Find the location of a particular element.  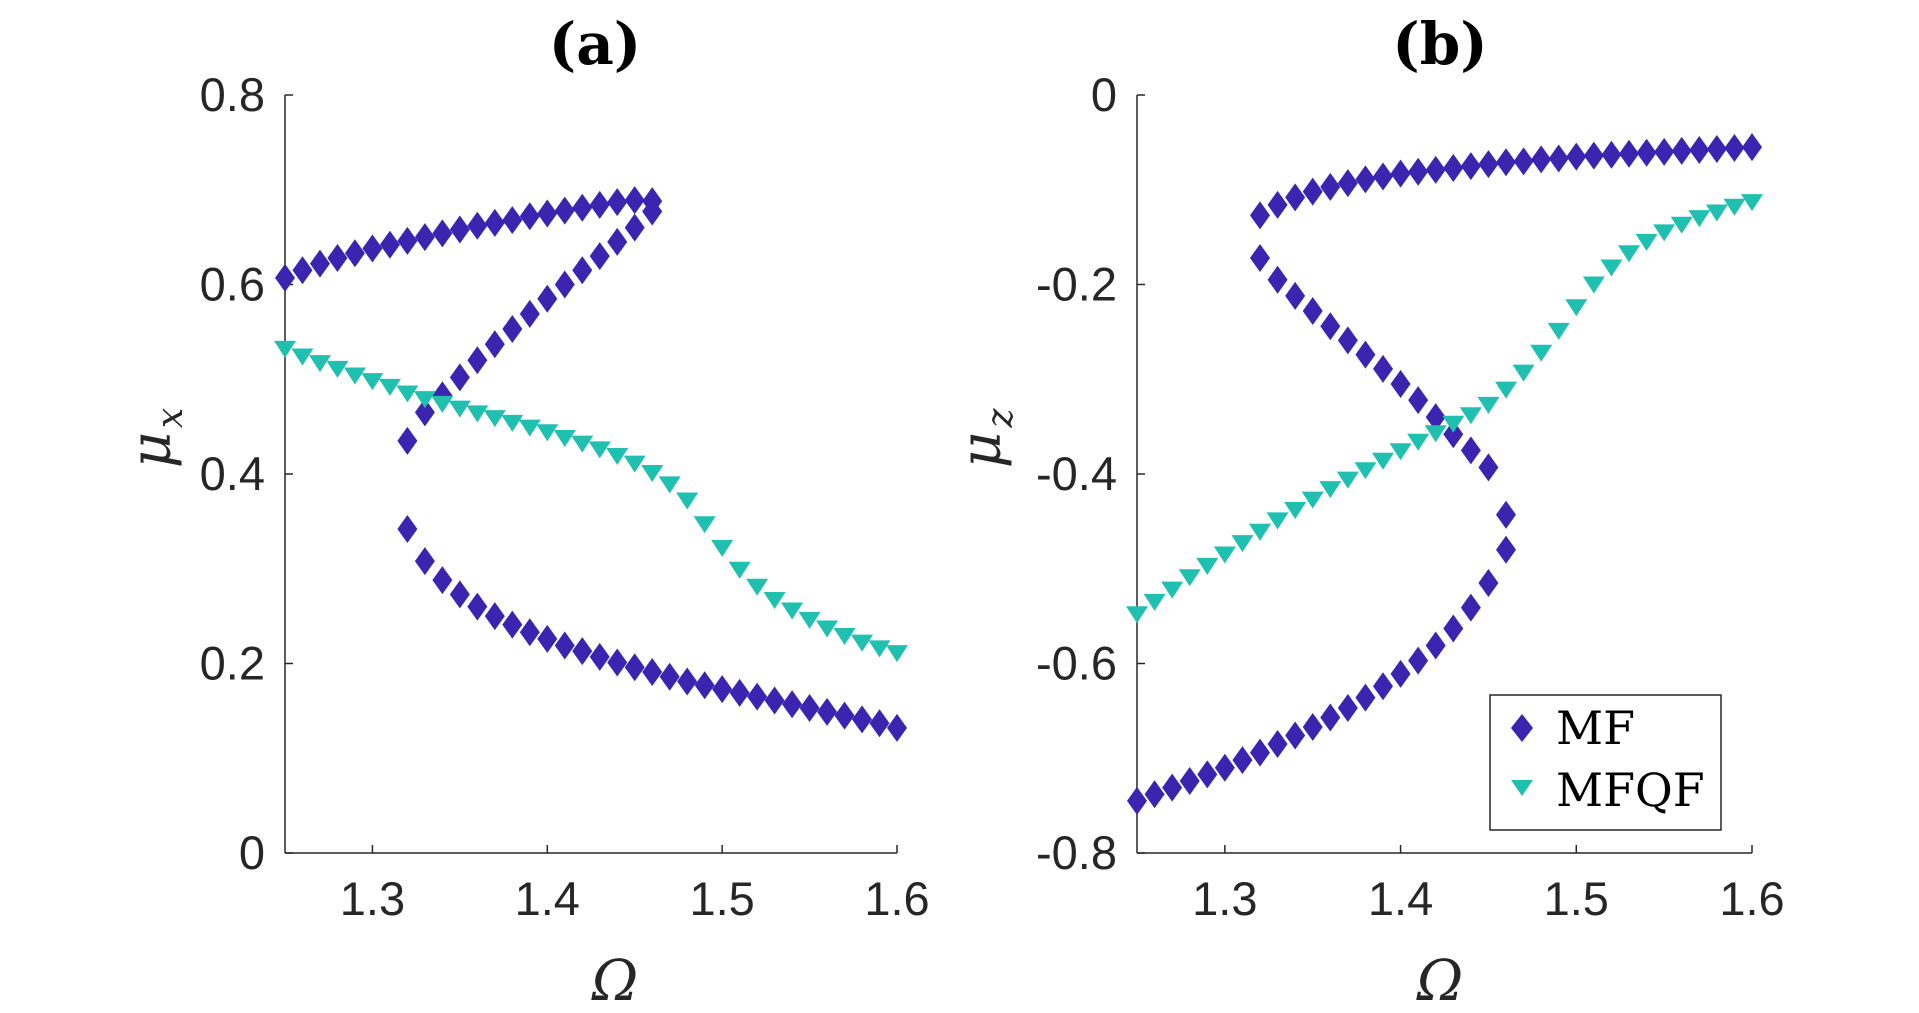

panel-b-y-tick-label: -0.6 is located at coordinates (1076, 663).